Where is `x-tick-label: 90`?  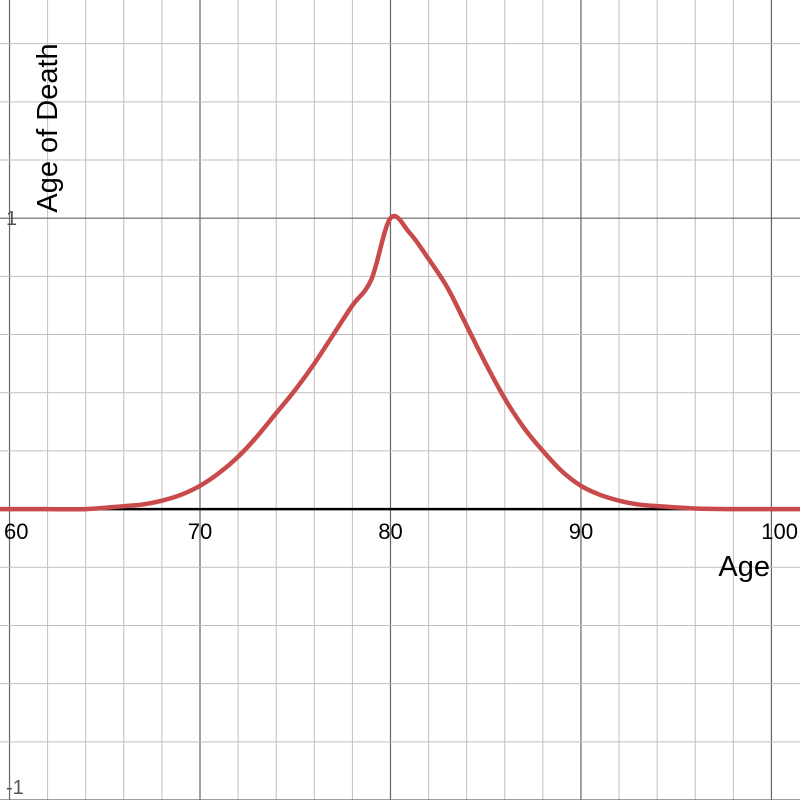
x-tick-label: 90 is located at coordinates (581, 531).